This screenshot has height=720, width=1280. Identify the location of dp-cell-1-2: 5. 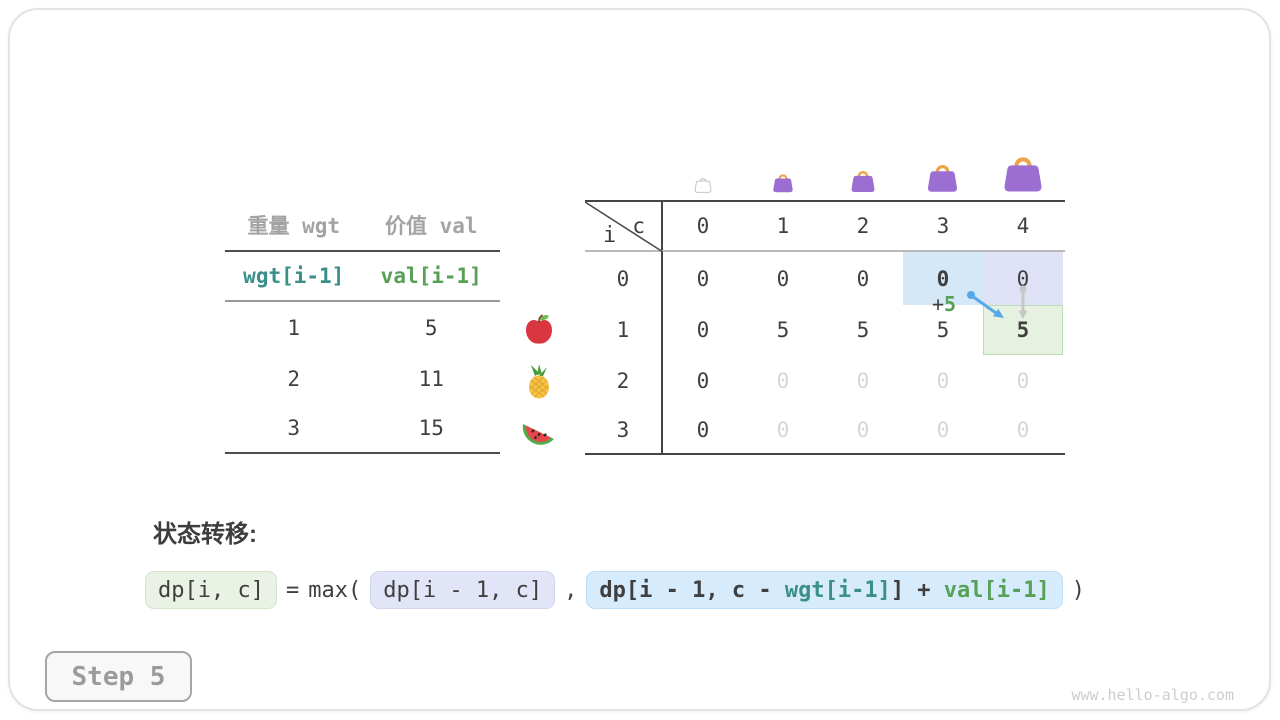
(863, 330).